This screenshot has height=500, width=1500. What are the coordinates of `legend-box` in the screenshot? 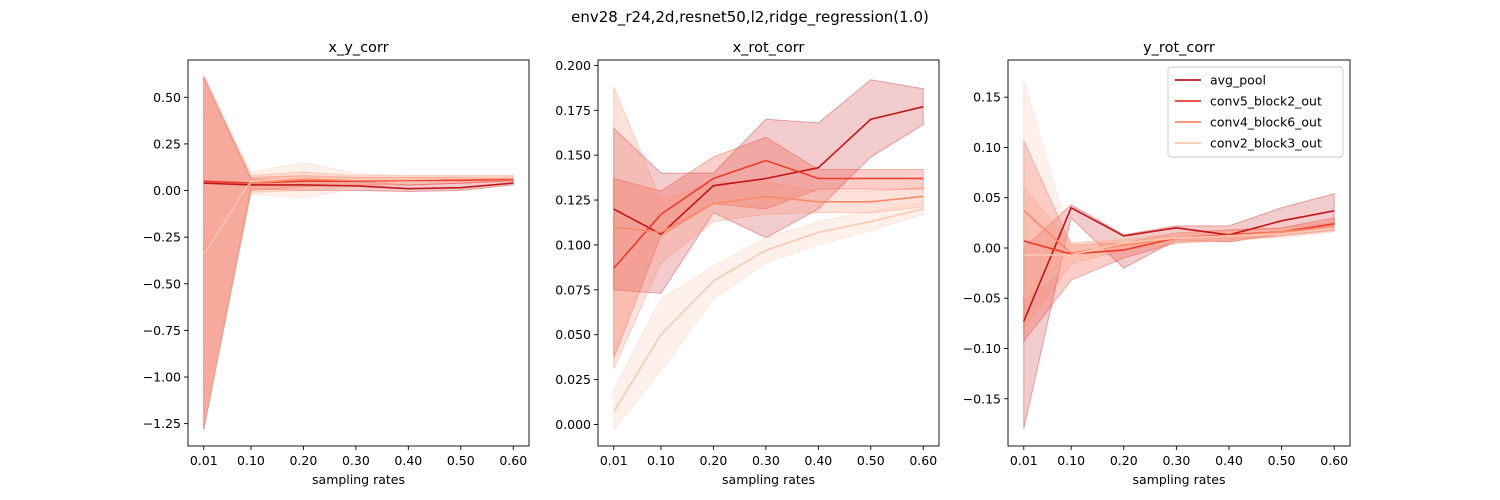 It's located at (1255, 112).